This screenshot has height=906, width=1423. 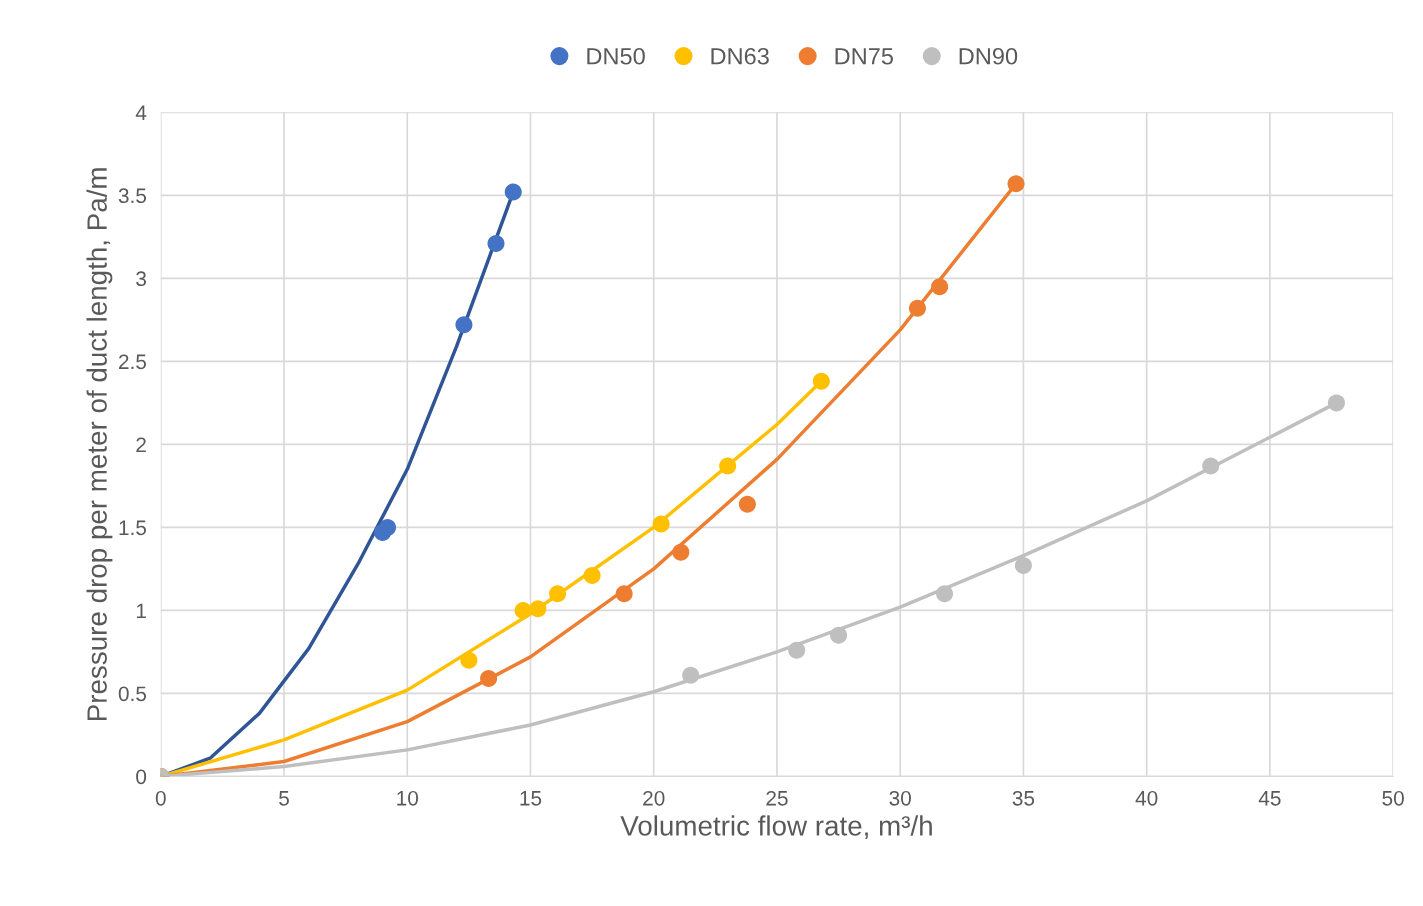 What do you see at coordinates (99, 444) in the screenshot?
I see `y-axis-title: Pressure drop per meter of duct length, Pa/m` at bounding box center [99, 444].